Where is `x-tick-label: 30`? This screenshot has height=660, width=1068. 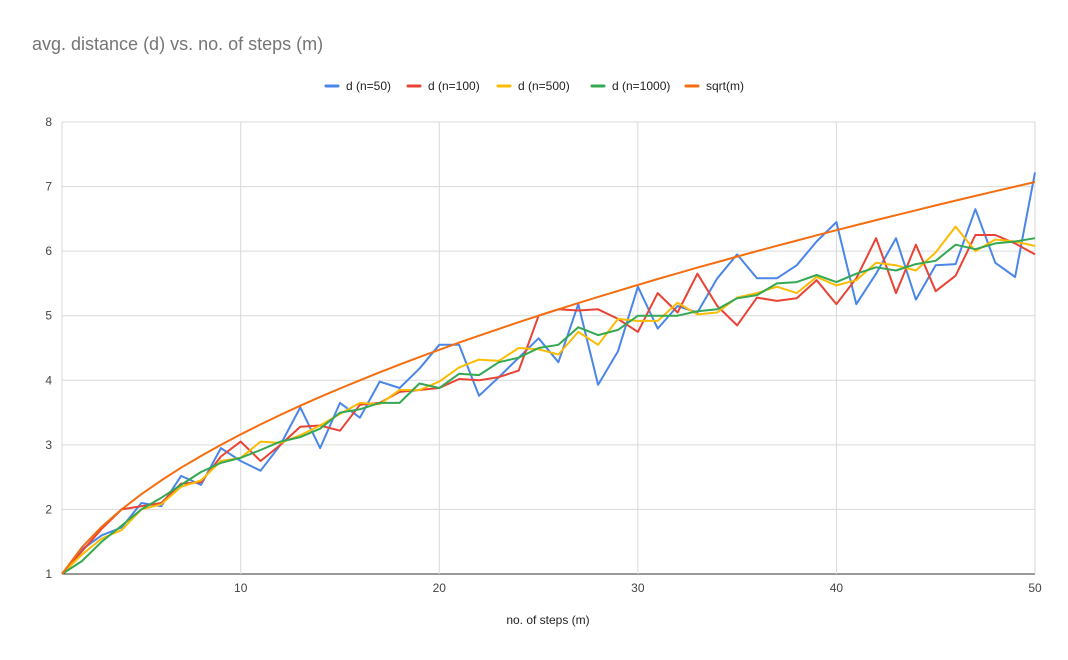
x-tick-label: 30 is located at coordinates (638, 588).